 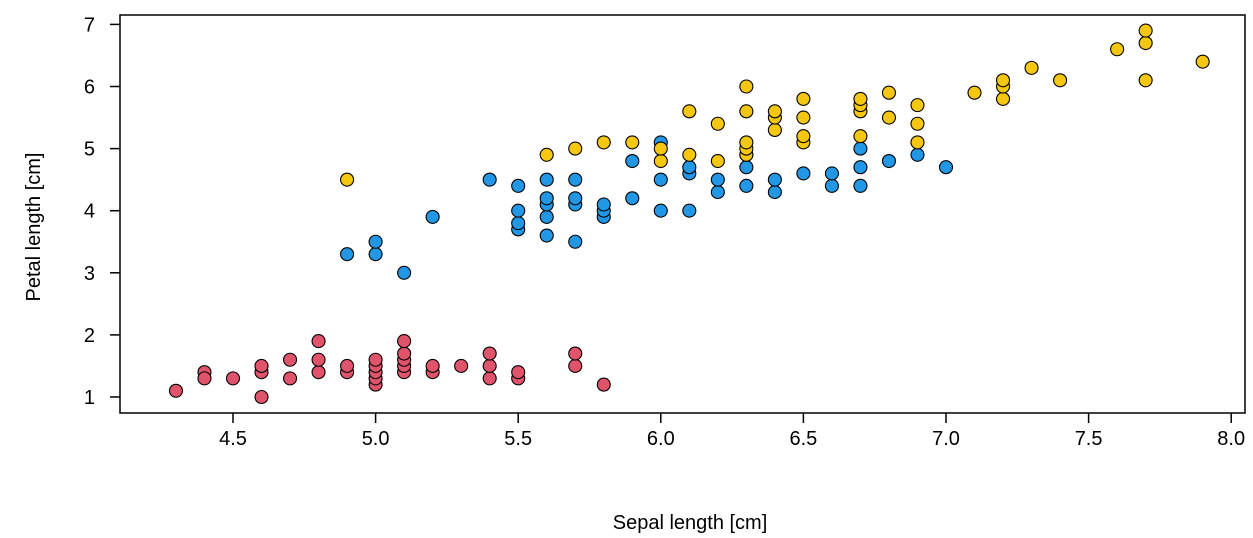 I want to click on x-tick-label: 5.0, so click(x=376, y=439).